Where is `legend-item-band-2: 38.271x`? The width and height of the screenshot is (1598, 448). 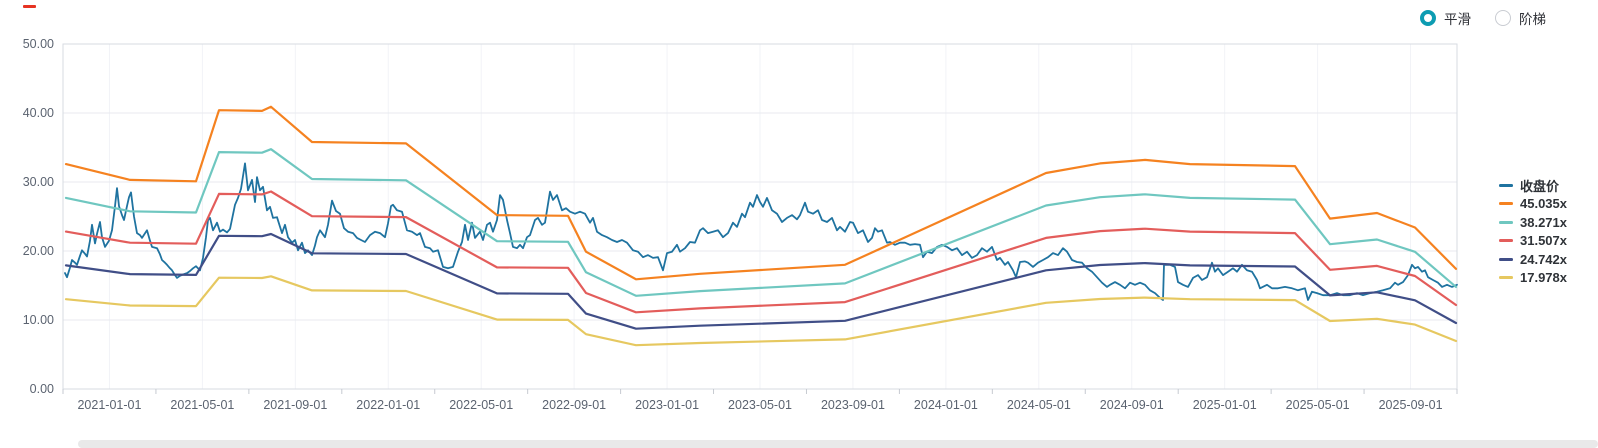 legend-item-band-2: 38.271x is located at coordinates (1533, 222).